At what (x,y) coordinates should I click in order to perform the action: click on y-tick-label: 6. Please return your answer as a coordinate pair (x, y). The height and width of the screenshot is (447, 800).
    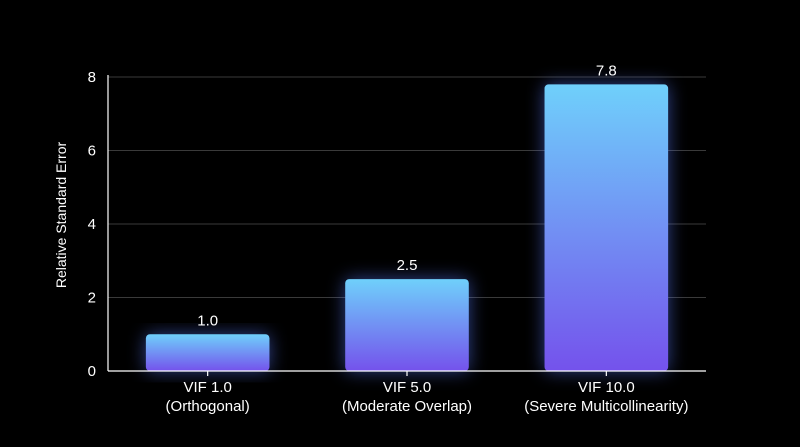
    Looking at the image, I should click on (92, 151).